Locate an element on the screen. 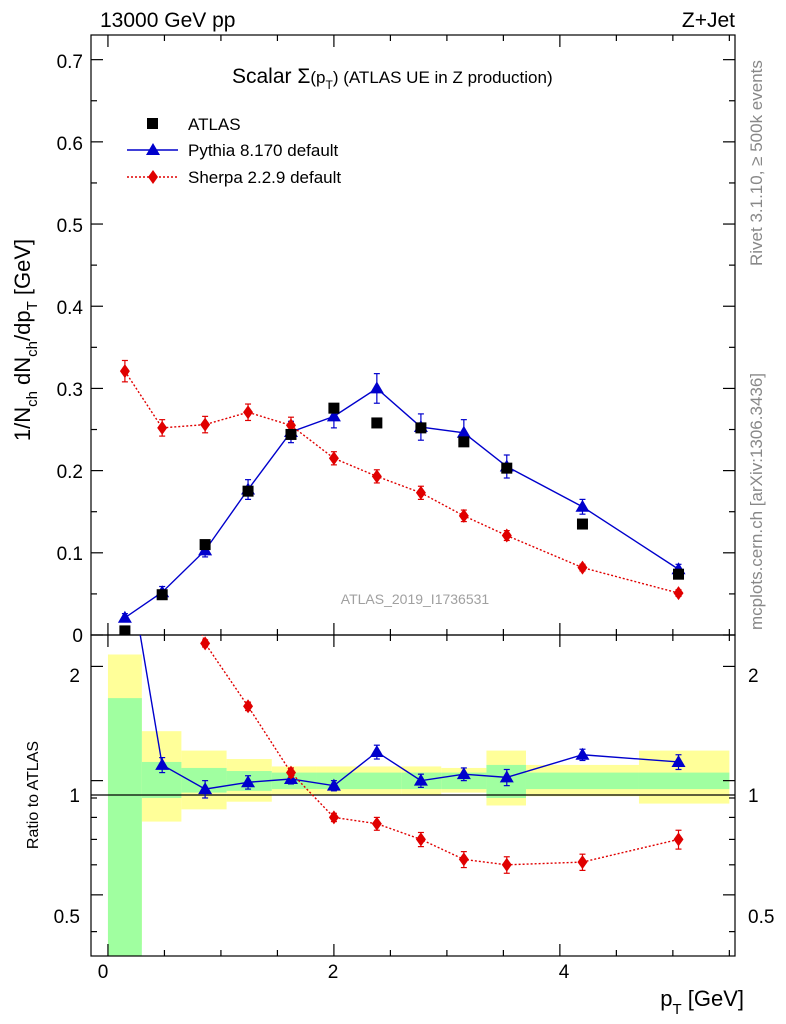  main-y-tick-label: 0.4 is located at coordinates (70, 308).